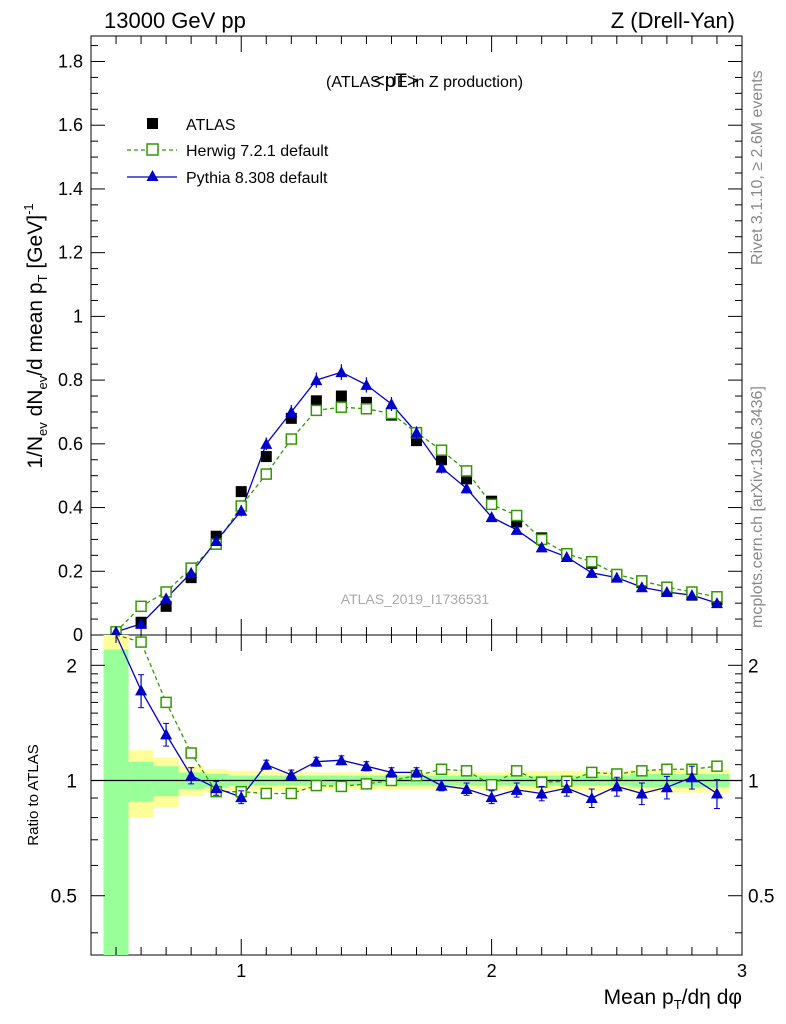  Describe the element at coordinates (673, 999) in the screenshot. I see `x-axis-label: Mean pT/dη dφ` at that location.